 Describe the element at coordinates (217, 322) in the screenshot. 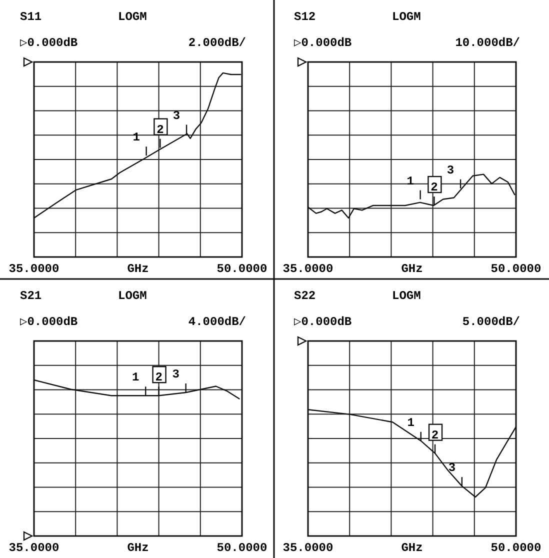

I see `text: 4.000dB/` at that location.